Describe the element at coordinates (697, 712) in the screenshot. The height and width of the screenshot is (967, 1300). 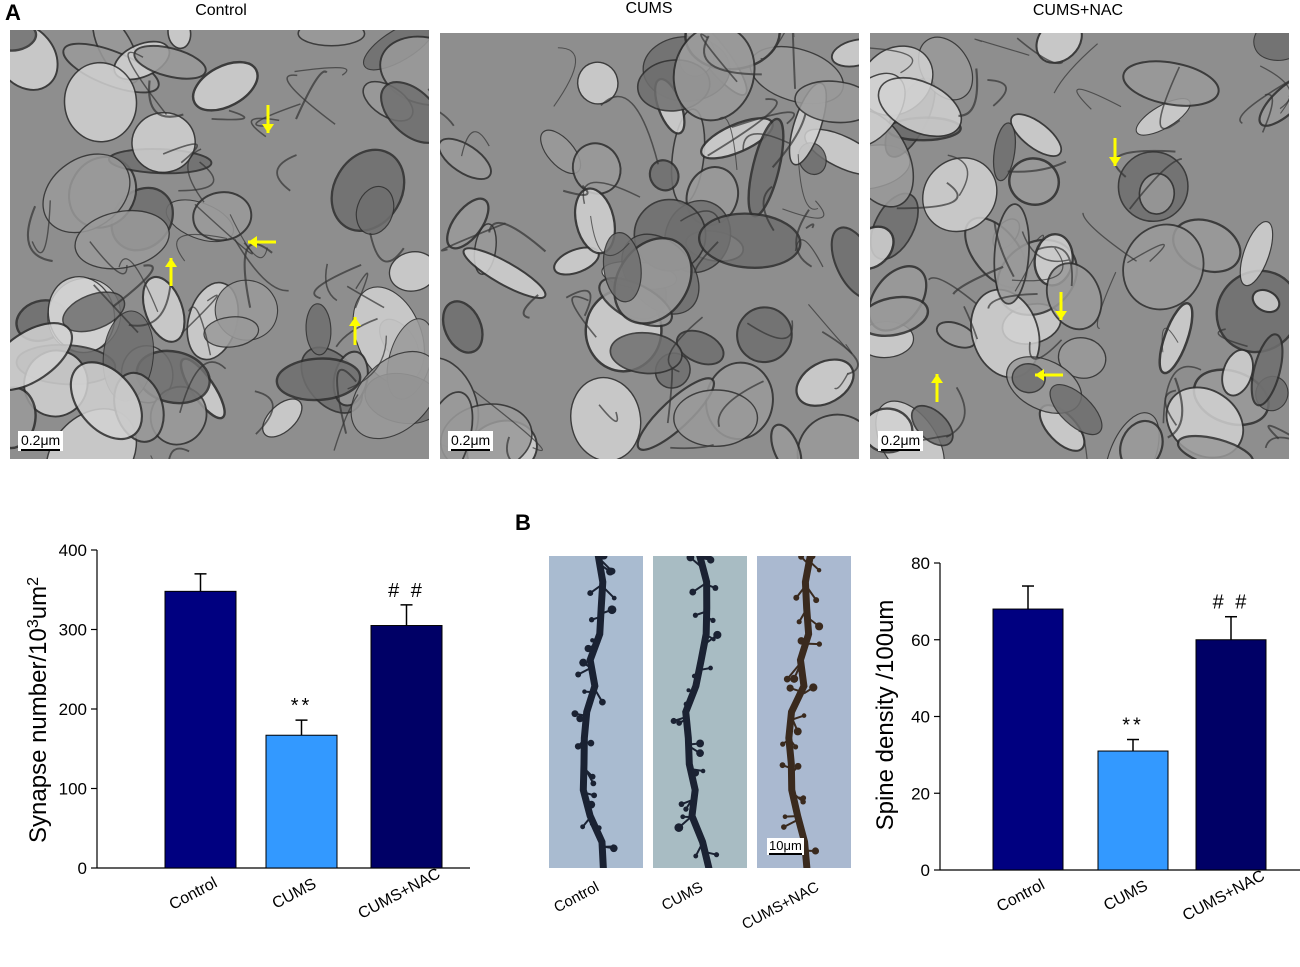
I see `dendrite-shaft` at that location.